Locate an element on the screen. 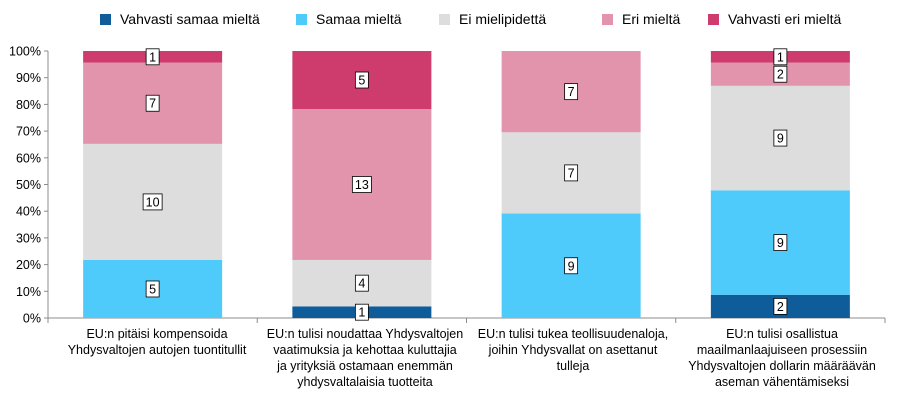 The height and width of the screenshot is (404, 900). data-label: 4 is located at coordinates (361, 284).